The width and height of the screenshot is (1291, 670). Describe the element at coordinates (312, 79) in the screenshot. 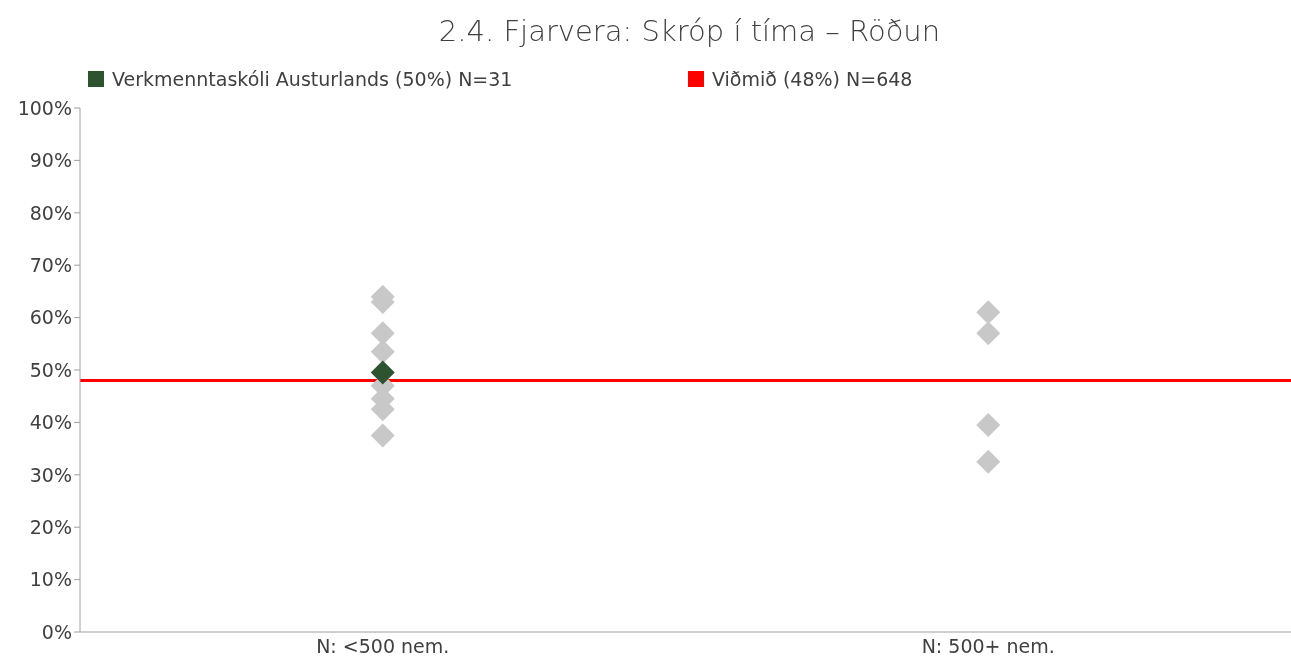

I see `legend-label: Verkmenntaskóli Austurlands (50%) N=31` at that location.